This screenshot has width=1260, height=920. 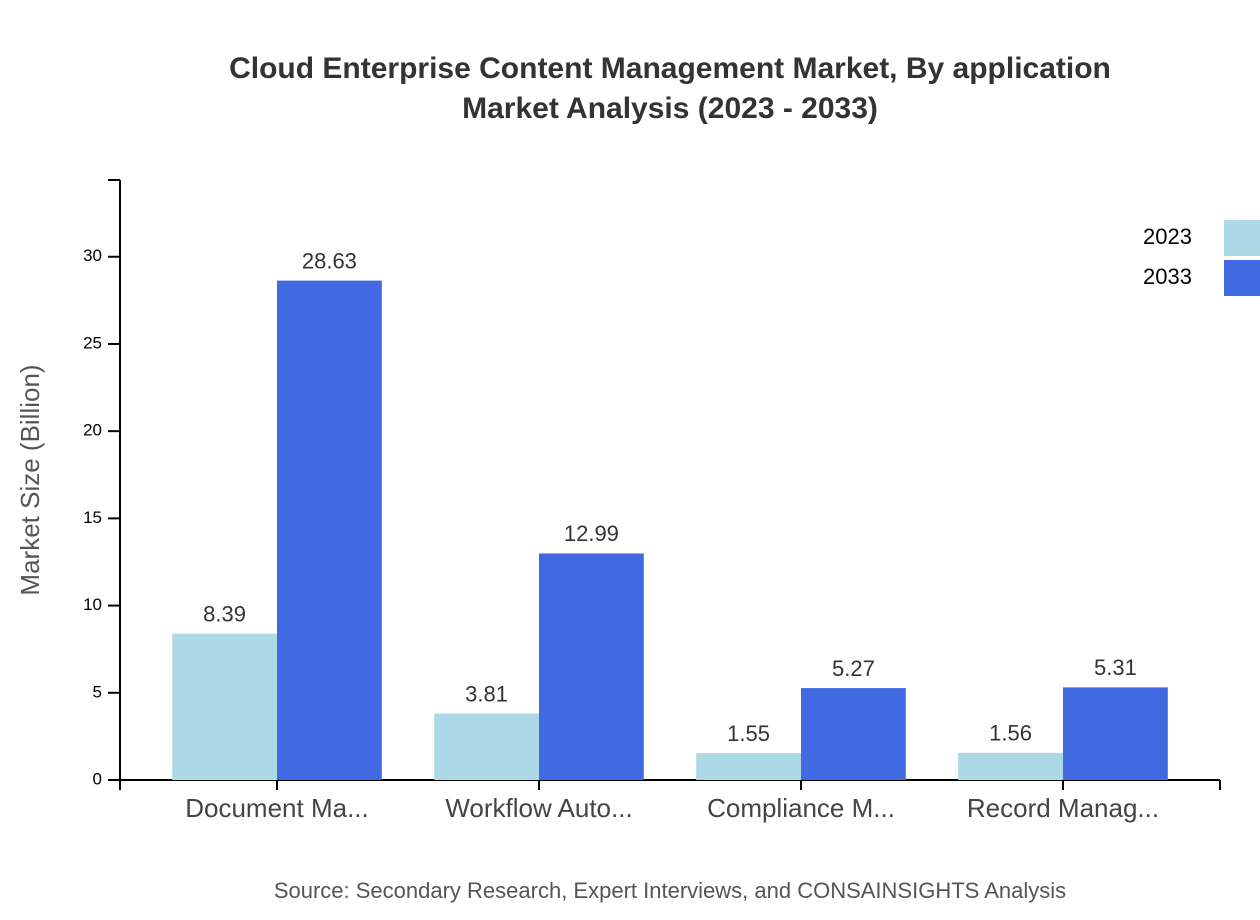 I want to click on value-label: 1.56, so click(x=1010, y=733).